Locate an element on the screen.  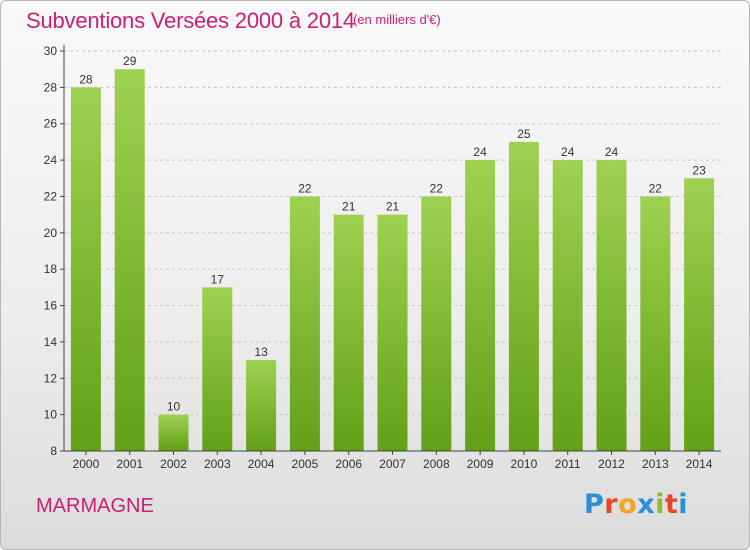
commune-name: MARMAGNE is located at coordinates (95, 506).